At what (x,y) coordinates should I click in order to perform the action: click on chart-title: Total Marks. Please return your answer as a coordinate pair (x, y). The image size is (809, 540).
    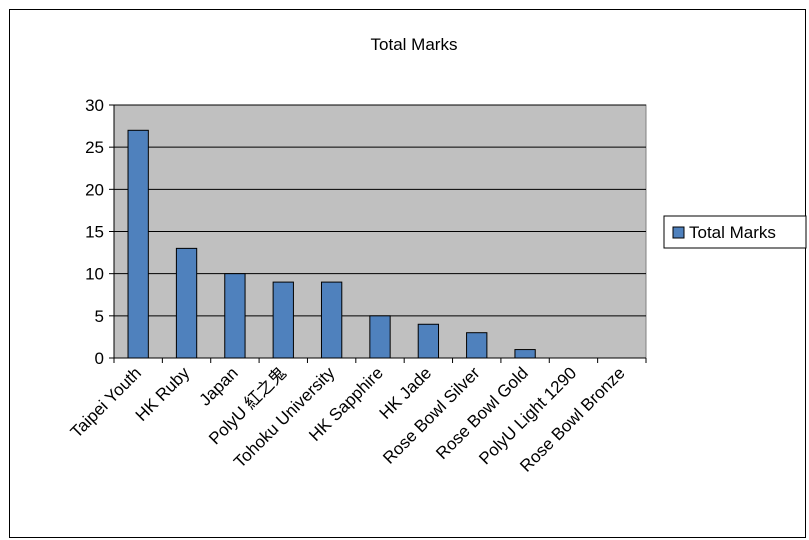
    Looking at the image, I should click on (414, 44).